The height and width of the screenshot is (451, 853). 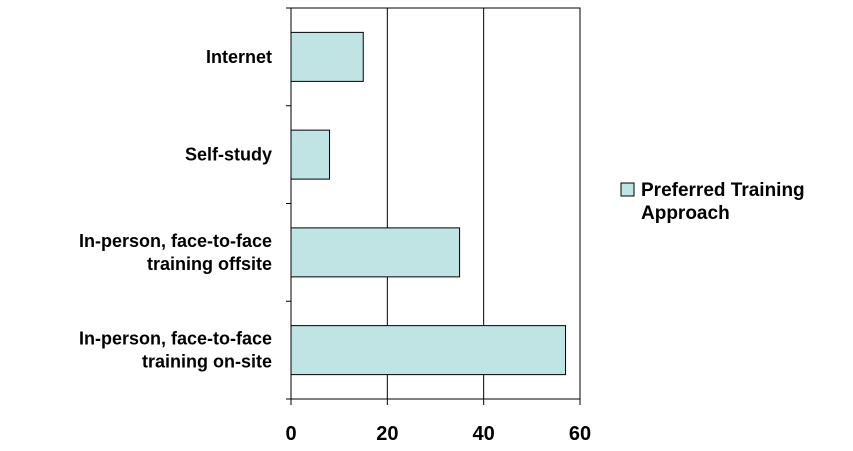 I want to click on category-label-1: Self-study, so click(x=228, y=155).